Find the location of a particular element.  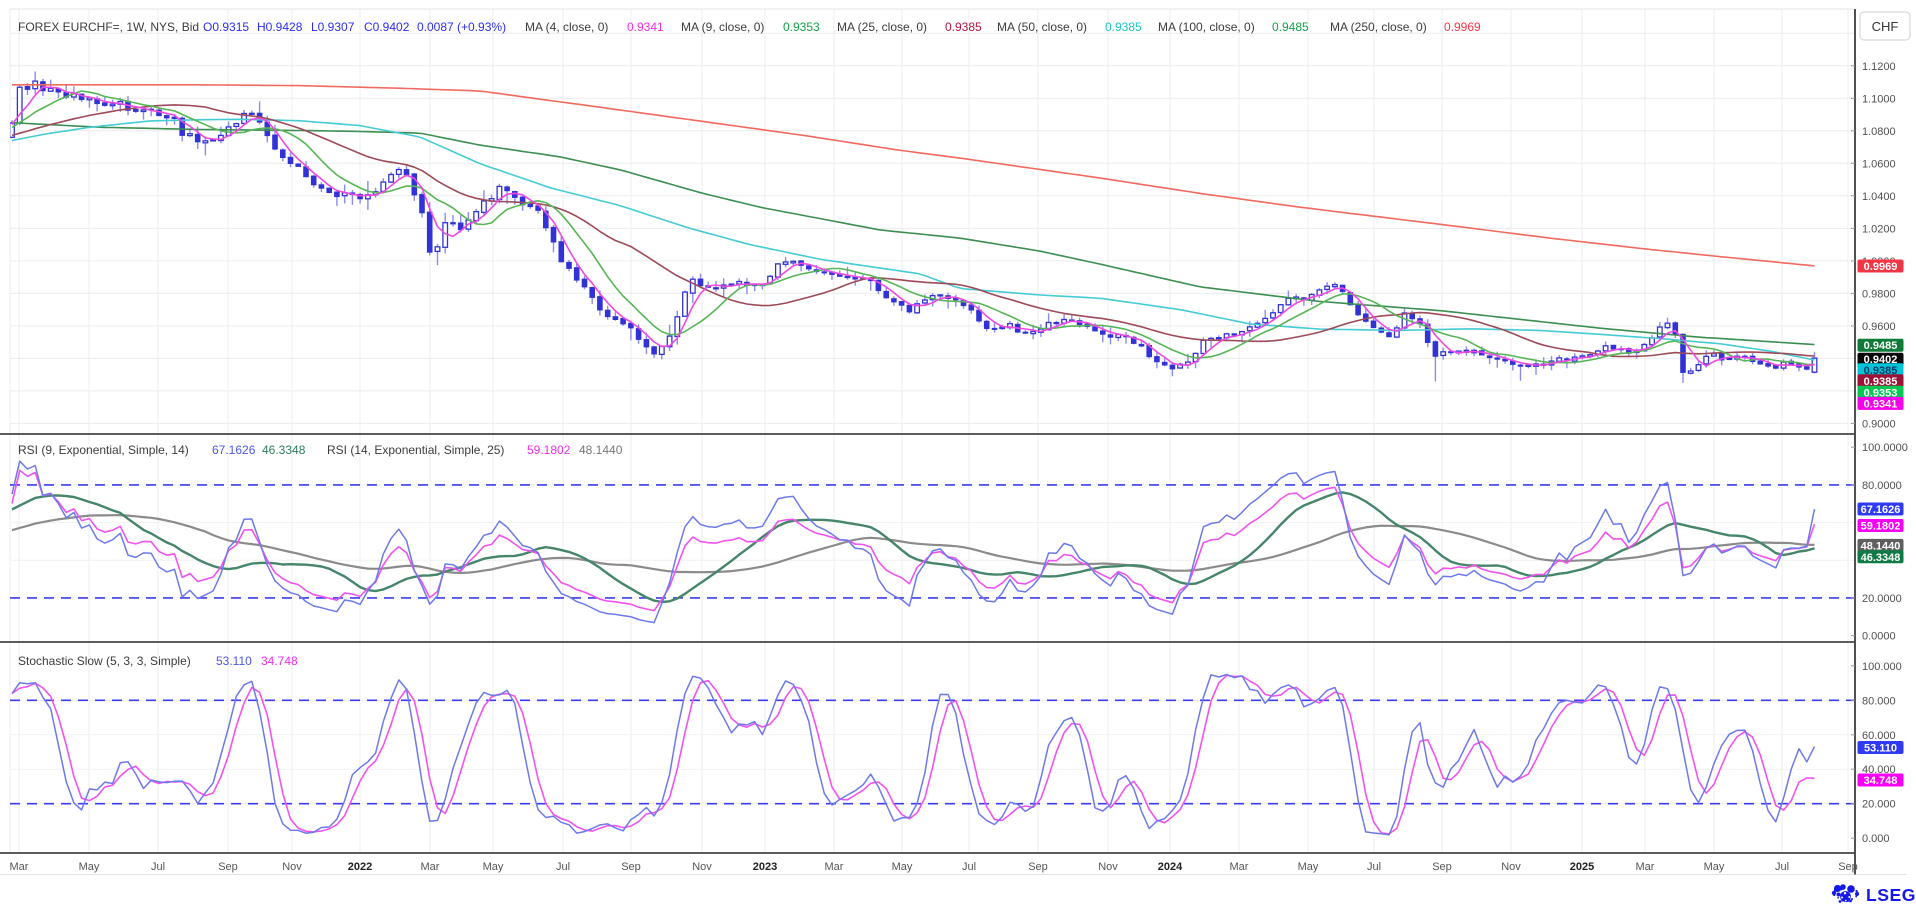

svg-text: 1.1200 is located at coordinates (1879, 67).